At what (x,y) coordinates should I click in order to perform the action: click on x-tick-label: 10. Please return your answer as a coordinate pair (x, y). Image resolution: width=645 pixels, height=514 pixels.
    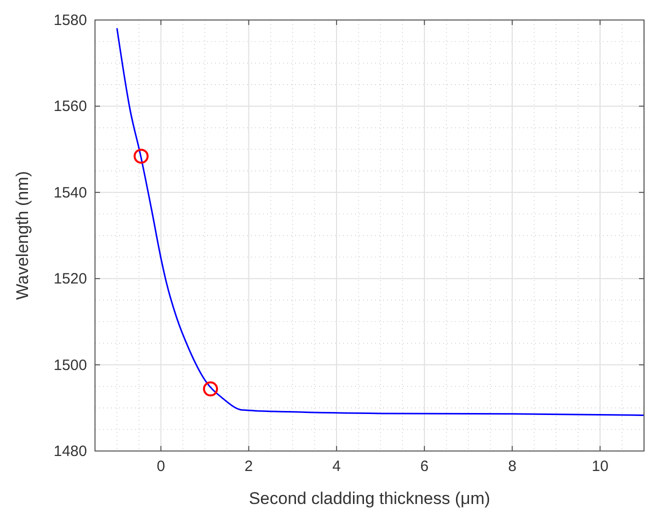
    Looking at the image, I should click on (600, 466).